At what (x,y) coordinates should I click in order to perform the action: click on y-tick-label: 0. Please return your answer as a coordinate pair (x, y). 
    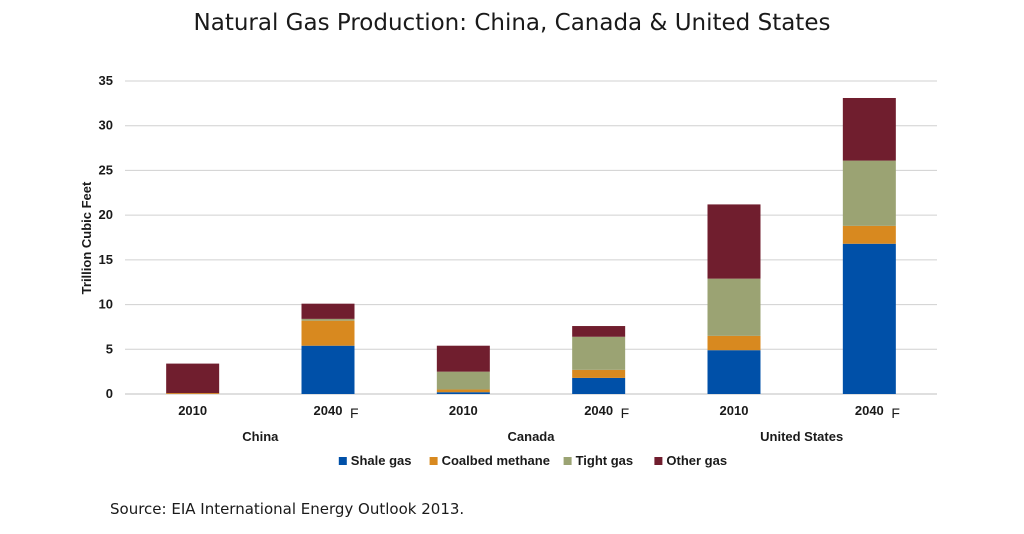
    Looking at the image, I should click on (109, 393).